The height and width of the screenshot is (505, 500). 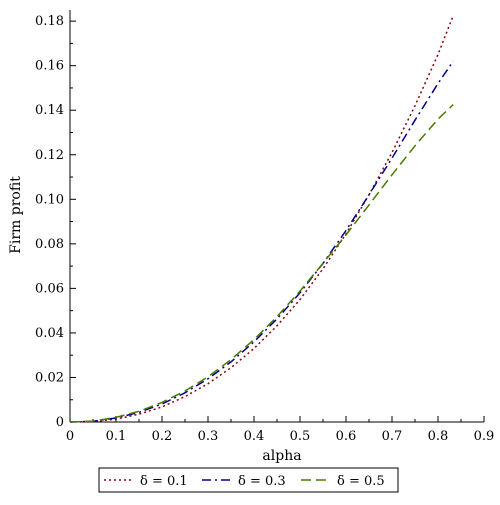 I want to click on y-tick-label: 0.02, so click(x=49, y=377).